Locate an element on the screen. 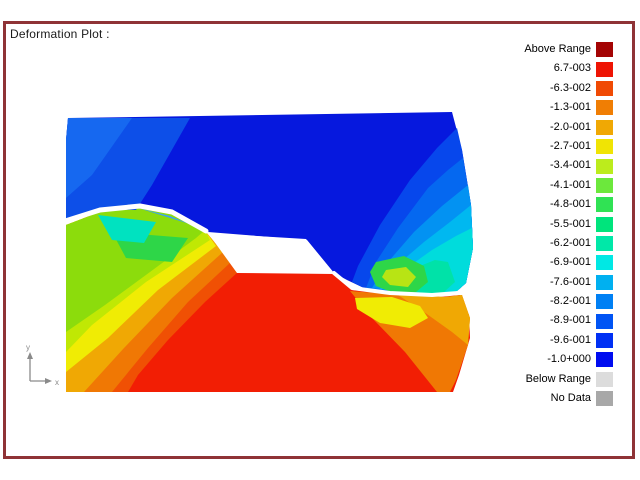 The width and height of the screenshot is (640, 480). page-title: Deformation Plot : is located at coordinates (60, 34).